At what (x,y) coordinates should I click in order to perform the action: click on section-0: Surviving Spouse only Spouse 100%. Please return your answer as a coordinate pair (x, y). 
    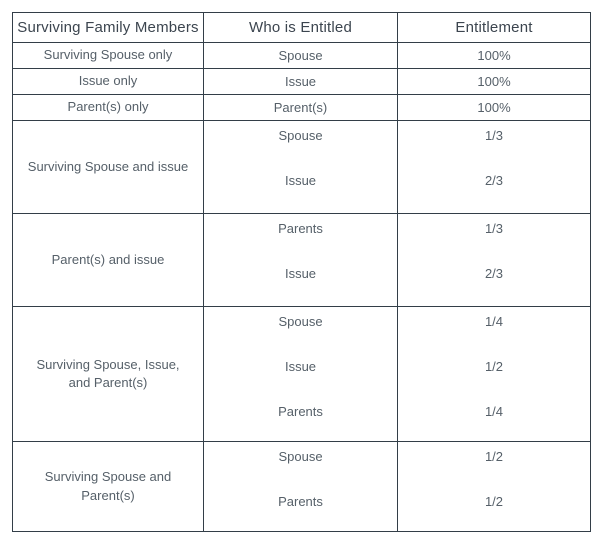
    Looking at the image, I should click on (301, 55).